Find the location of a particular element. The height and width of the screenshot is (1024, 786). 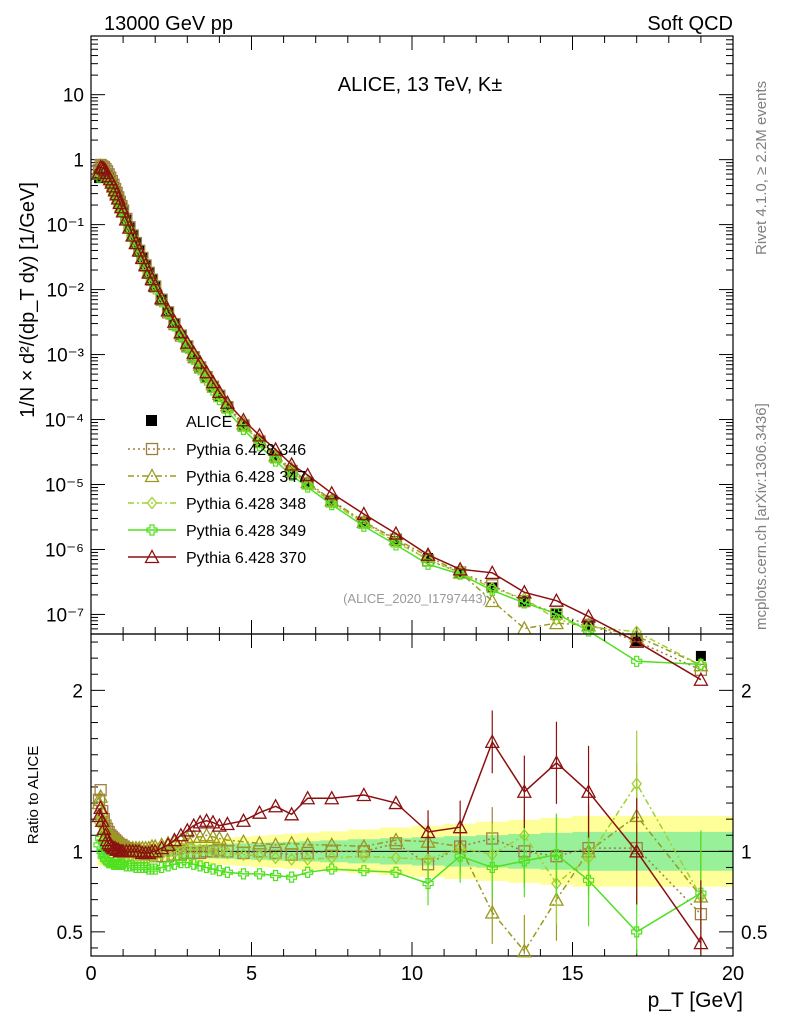

legend-label-series: Pythia 6.428 349 is located at coordinates (246, 531).